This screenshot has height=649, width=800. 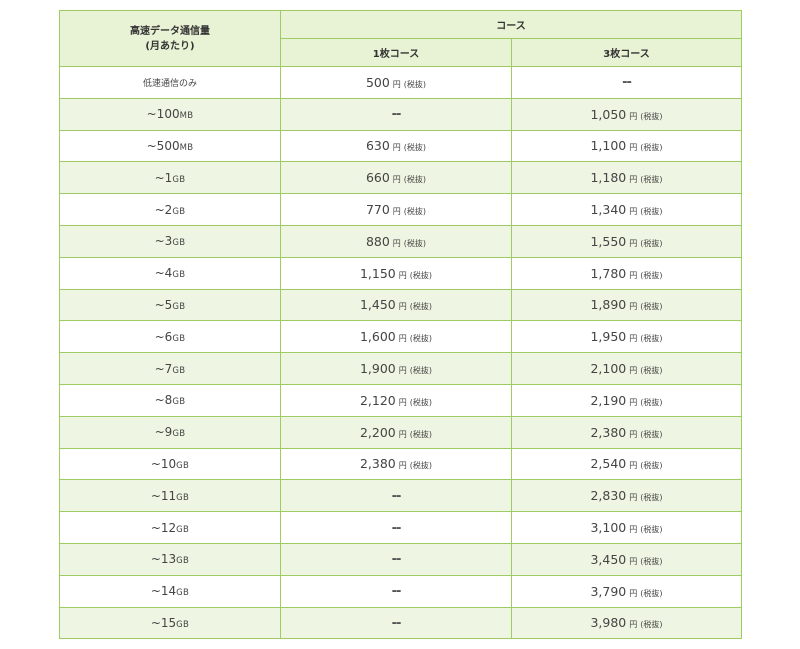 I want to click on data-volume-amount: ~1, so click(x=163, y=177).